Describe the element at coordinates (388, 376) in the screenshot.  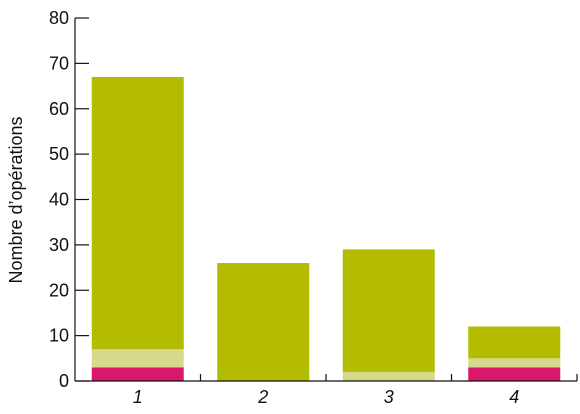
I see `bar-segment-cat3-series2` at that location.